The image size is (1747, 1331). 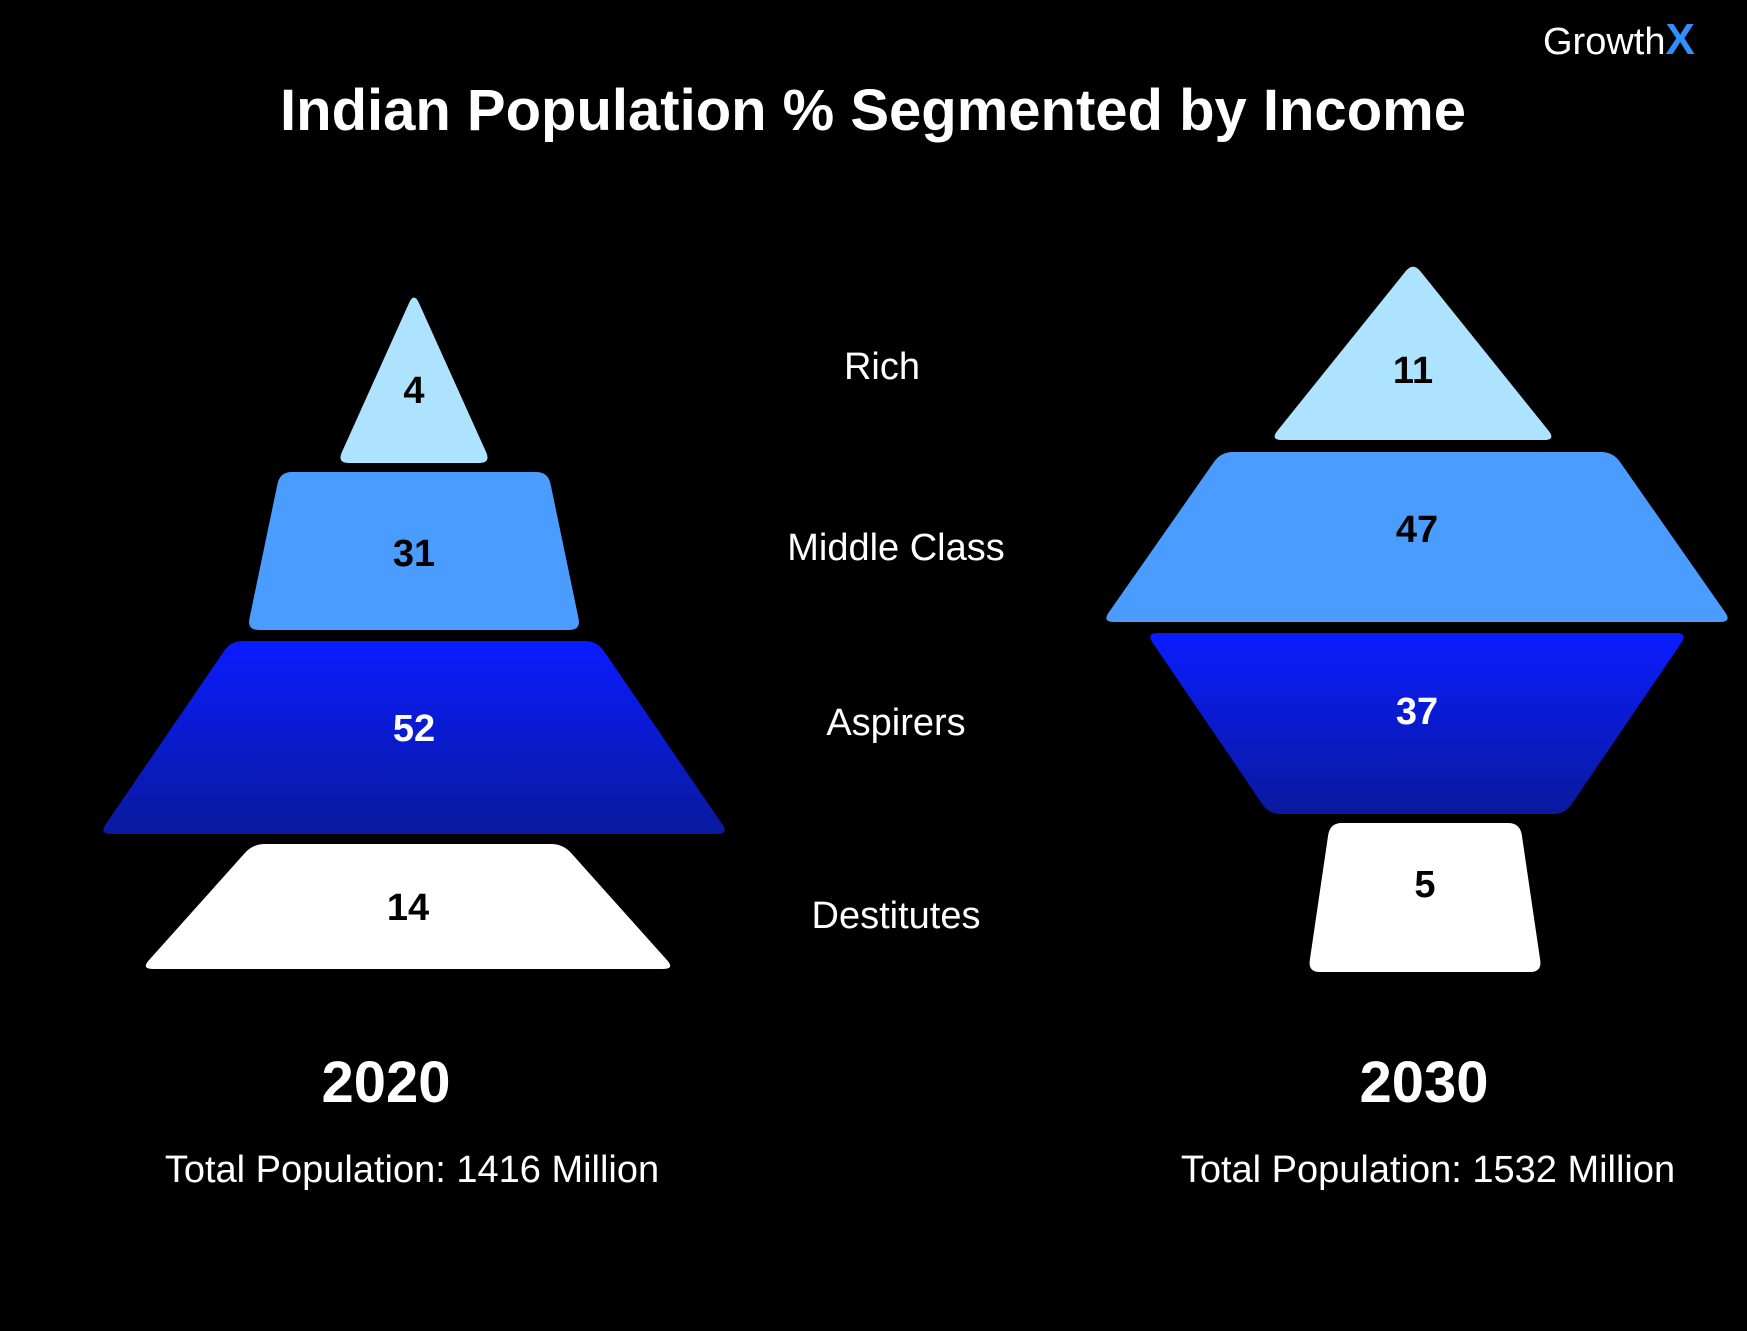 What do you see at coordinates (413, 391) in the screenshot?
I see `value-label-2020-rich: 4` at bounding box center [413, 391].